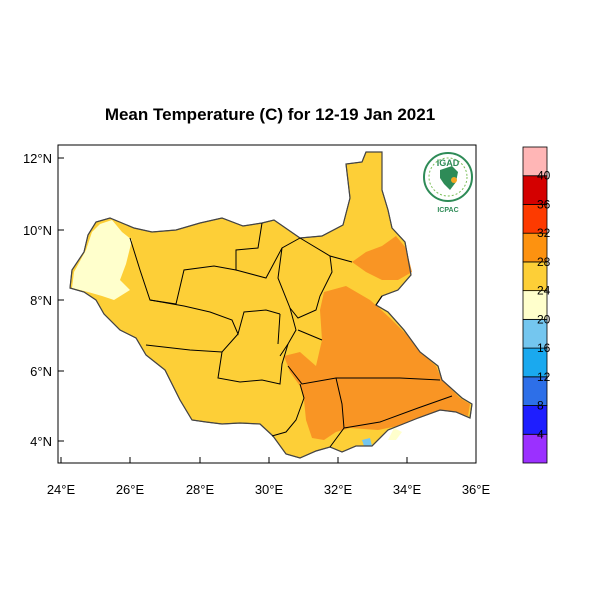 The image size is (600, 600). Describe the element at coordinates (382, 258) in the screenshot. I see `region-northeast-hot` at that location.